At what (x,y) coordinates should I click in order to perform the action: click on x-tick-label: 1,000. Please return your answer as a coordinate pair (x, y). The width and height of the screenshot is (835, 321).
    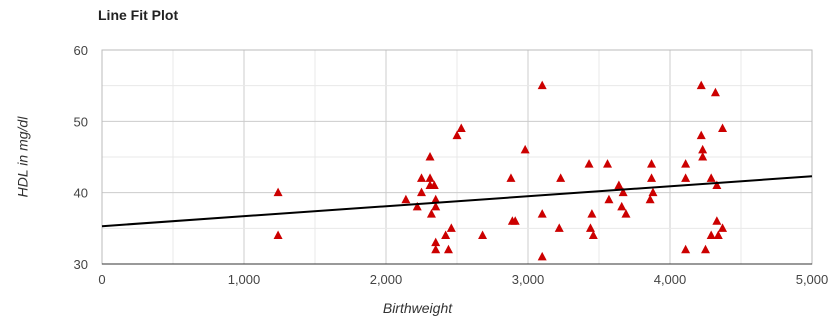
    Looking at the image, I should click on (244, 279).